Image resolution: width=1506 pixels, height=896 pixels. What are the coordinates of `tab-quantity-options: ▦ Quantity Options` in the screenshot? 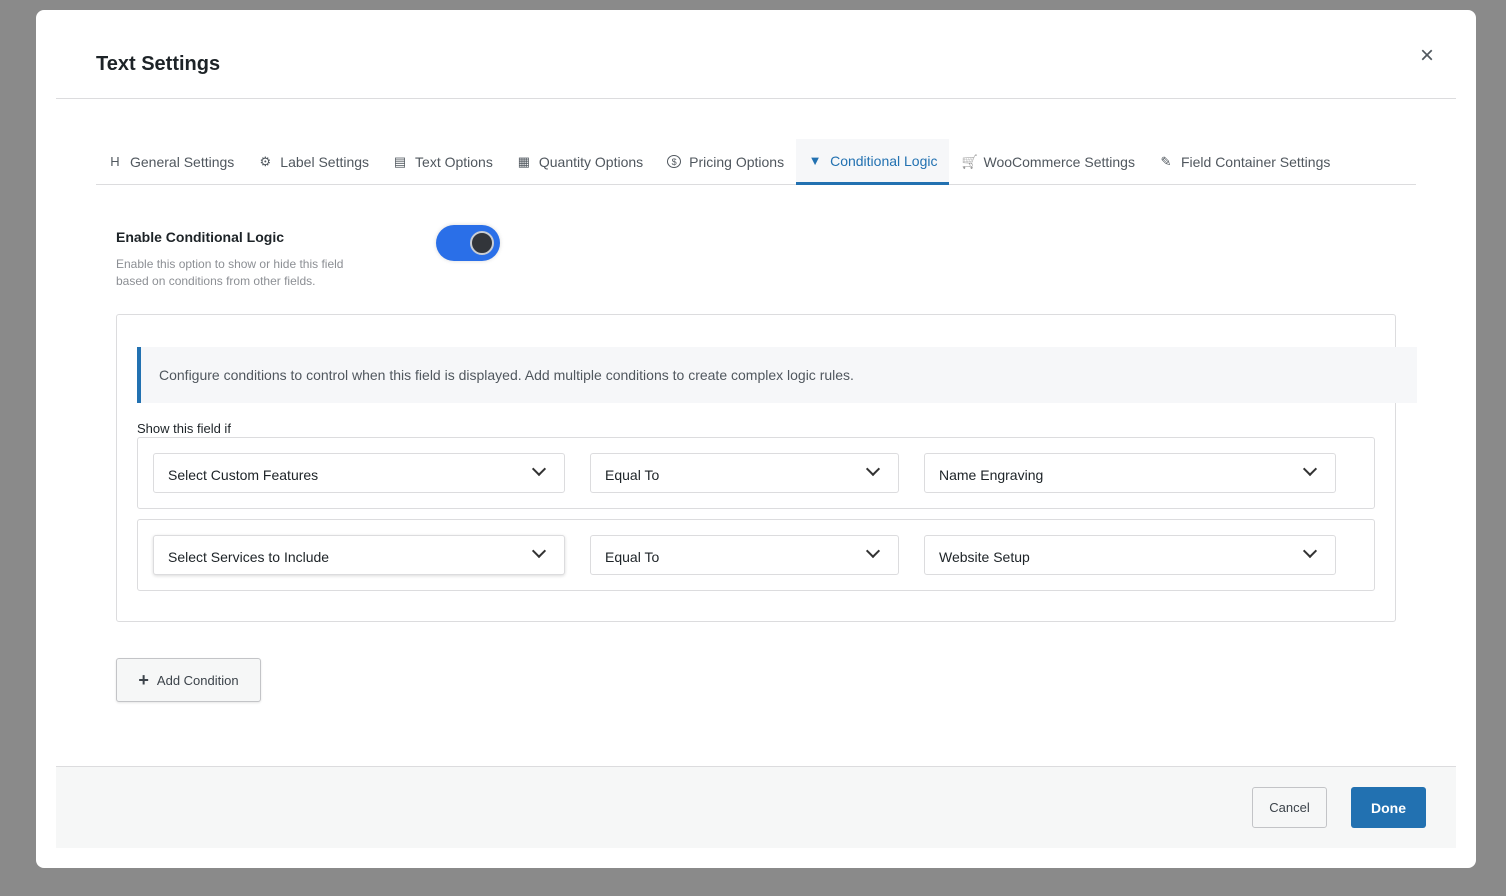 It's located at (580, 161).